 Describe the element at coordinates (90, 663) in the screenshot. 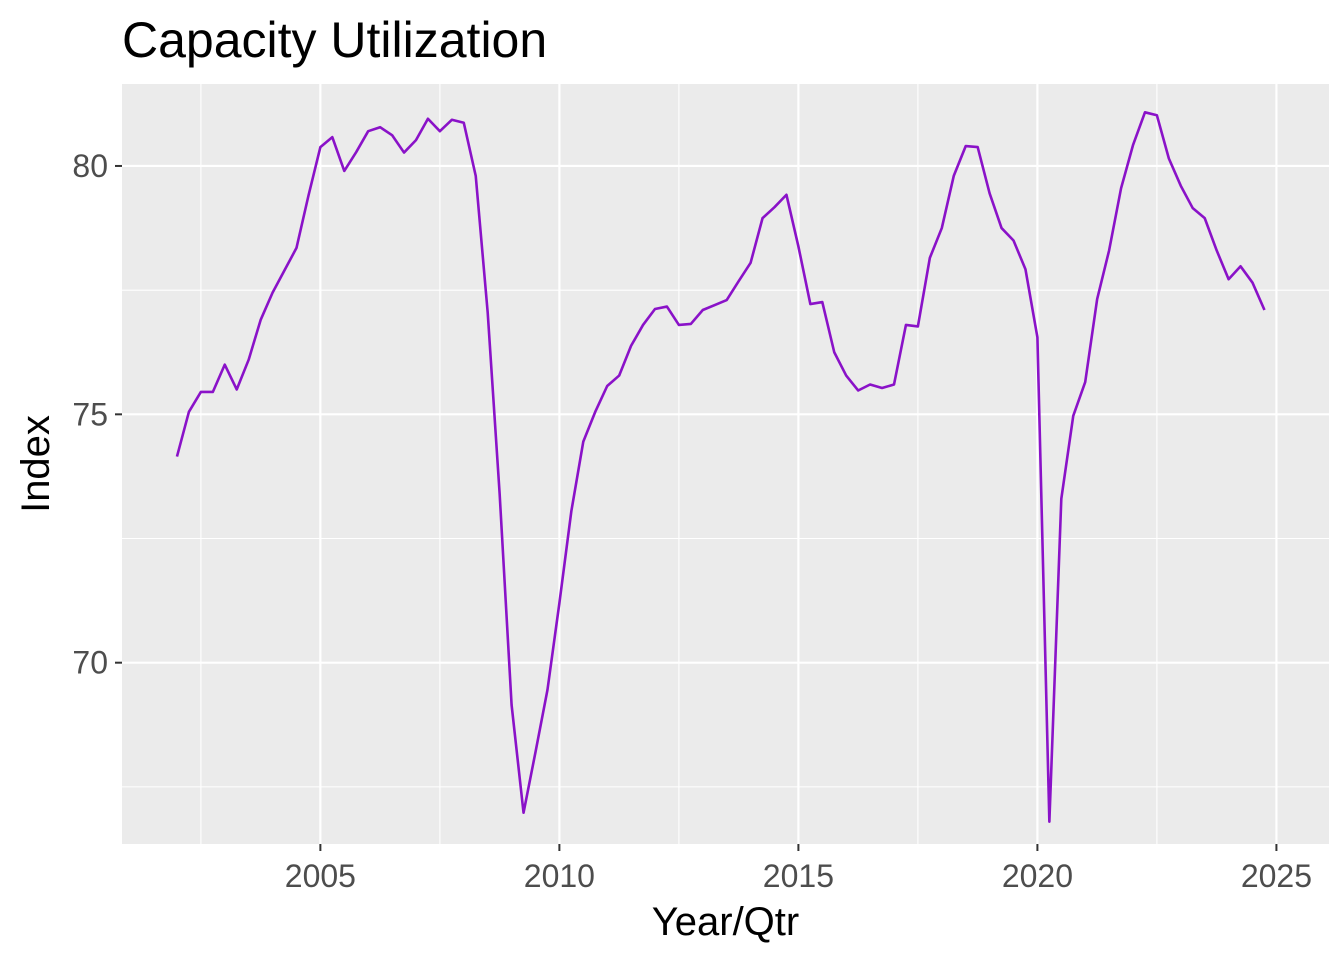

I see `y-tick-label: 70` at that location.